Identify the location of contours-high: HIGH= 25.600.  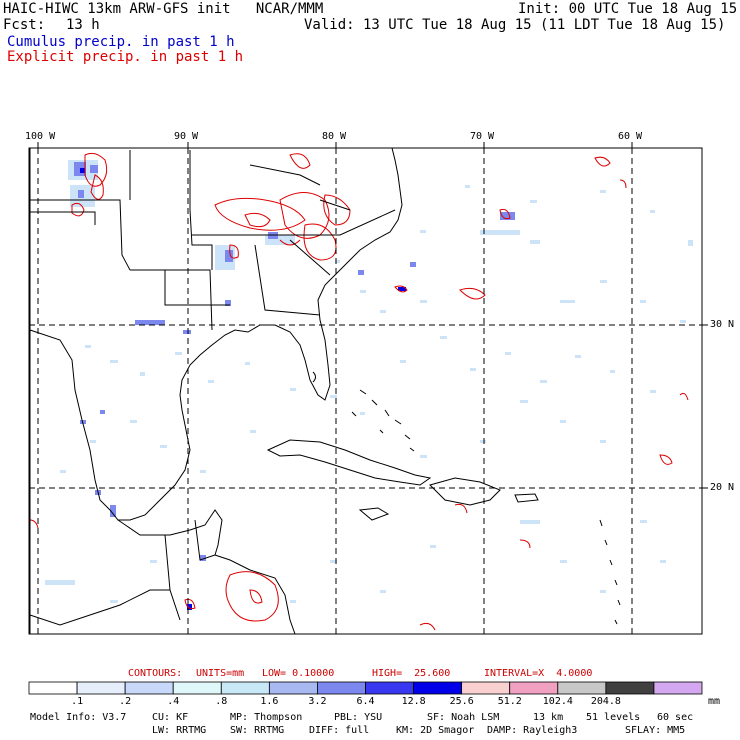
(411, 673).